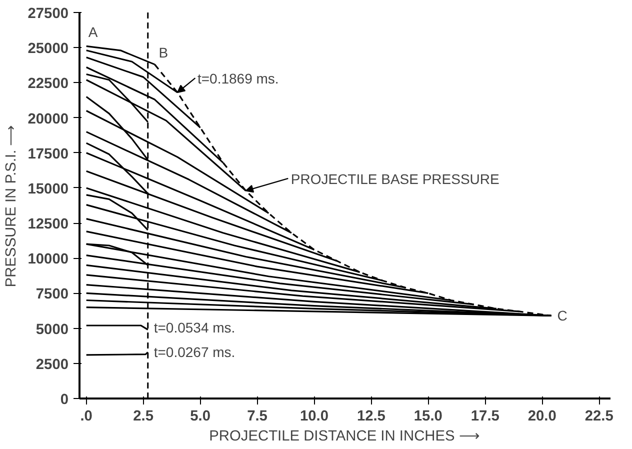 The height and width of the screenshot is (449, 632). What do you see at coordinates (52, 330) in the screenshot?
I see `y-tick-label: 5000` at bounding box center [52, 330].